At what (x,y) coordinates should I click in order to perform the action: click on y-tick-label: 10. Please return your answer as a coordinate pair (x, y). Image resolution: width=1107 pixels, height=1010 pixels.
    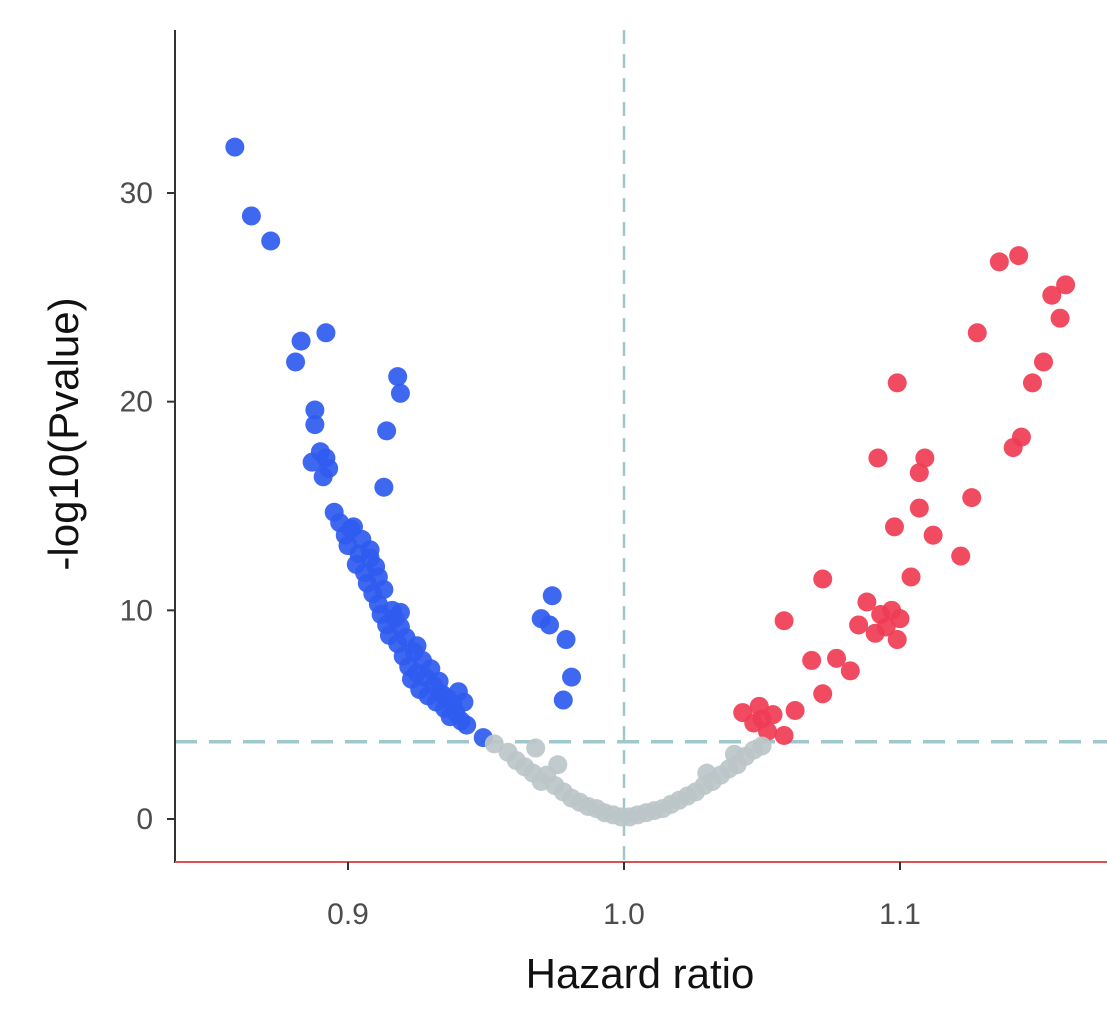
    Looking at the image, I should click on (136, 610).